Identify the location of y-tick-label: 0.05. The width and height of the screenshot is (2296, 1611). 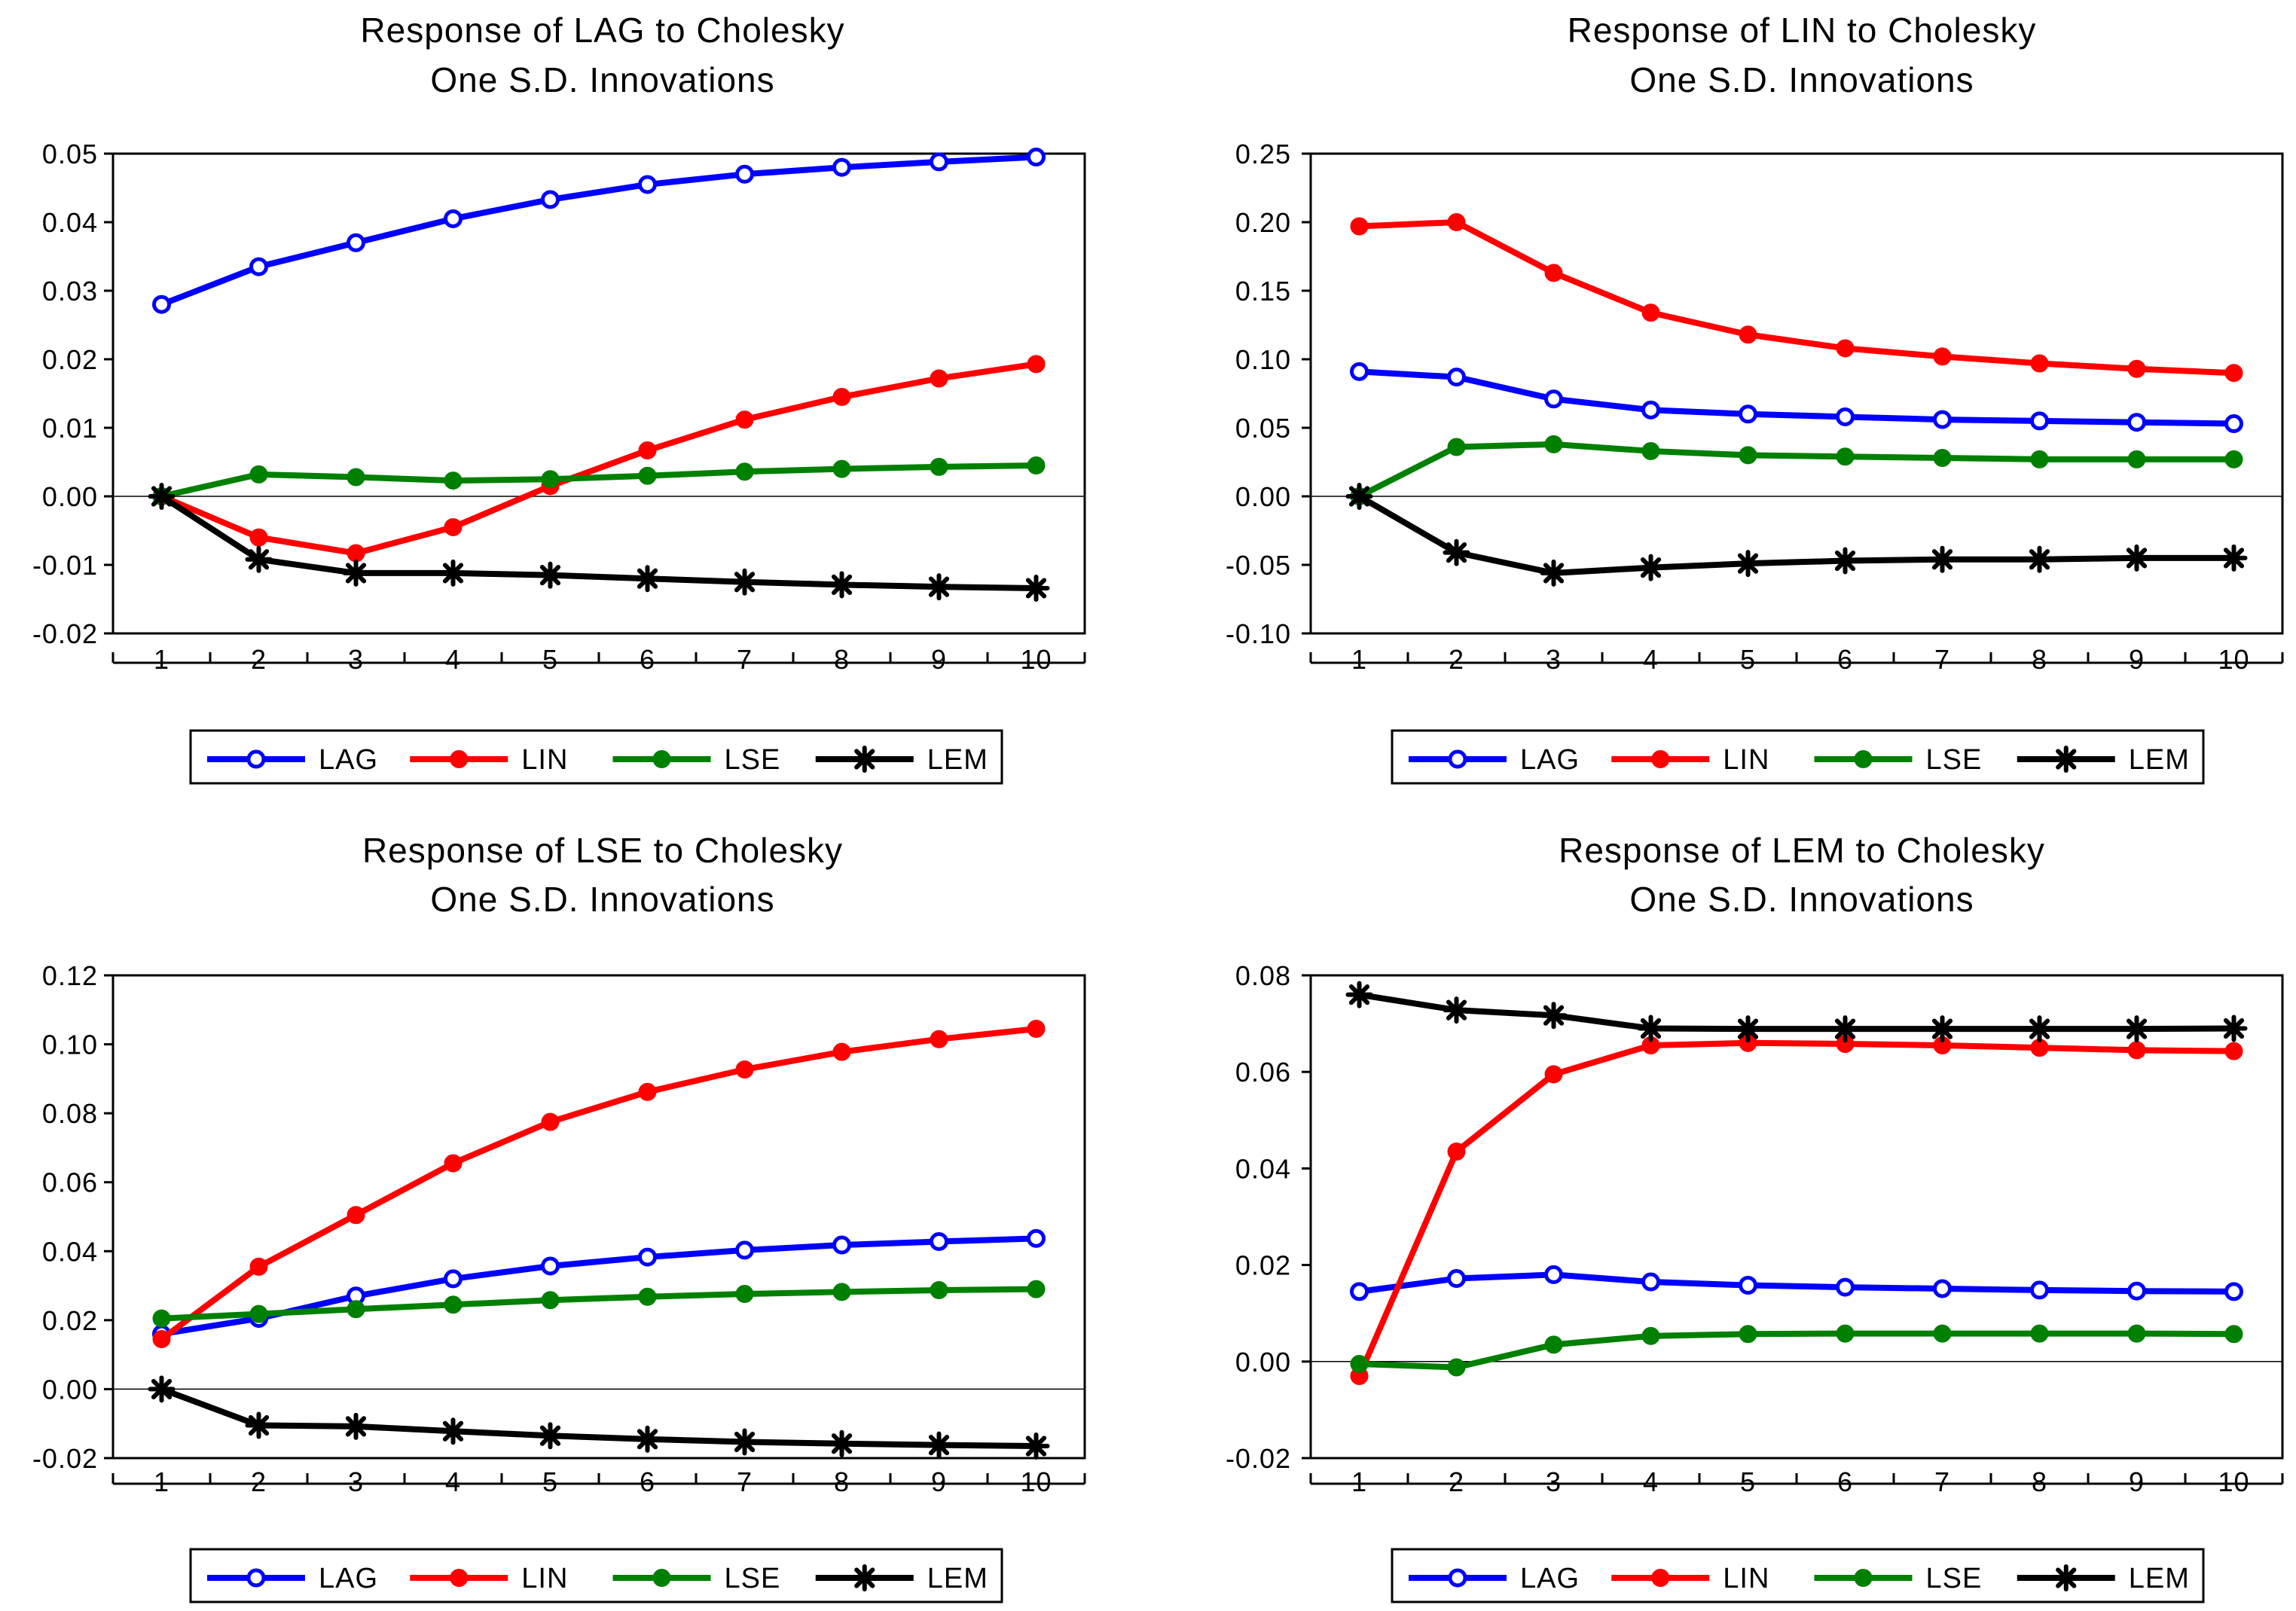
(1263, 429).